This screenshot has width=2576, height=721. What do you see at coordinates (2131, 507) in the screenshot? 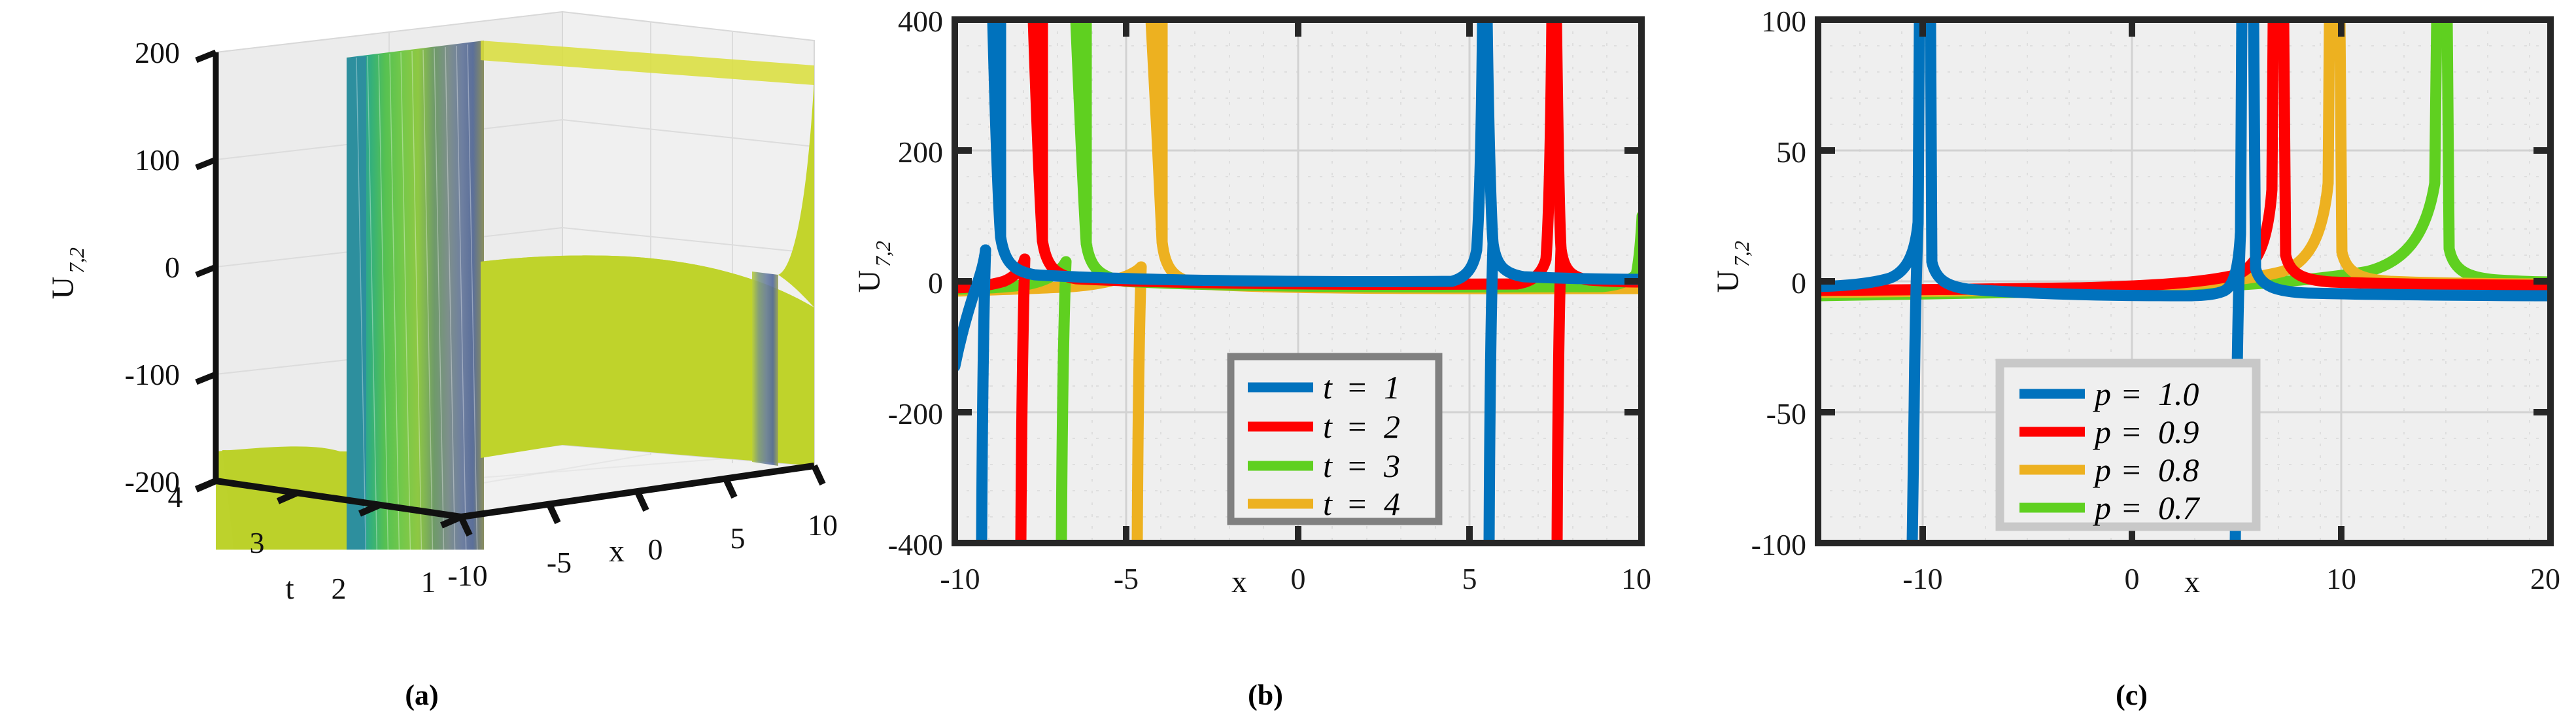
I see `legend-label-c-3-eq: =` at bounding box center [2131, 507].